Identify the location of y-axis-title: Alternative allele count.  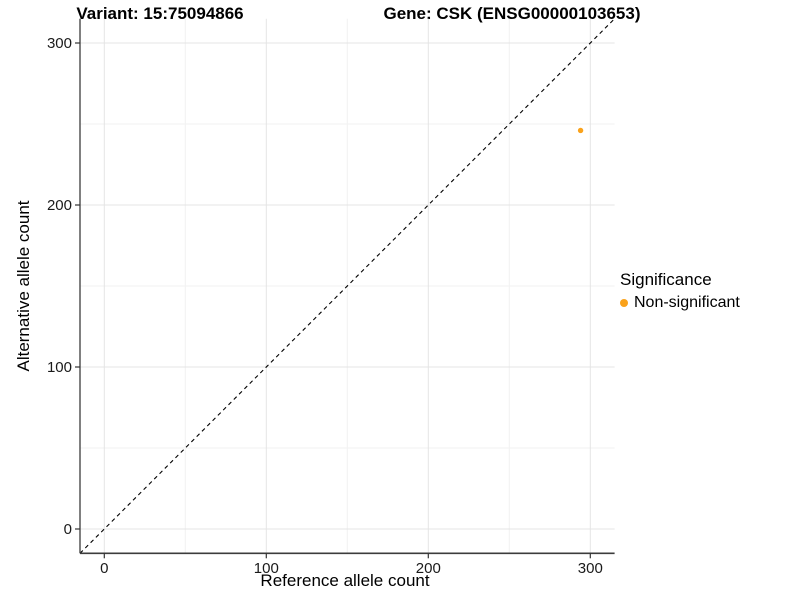
(23, 286).